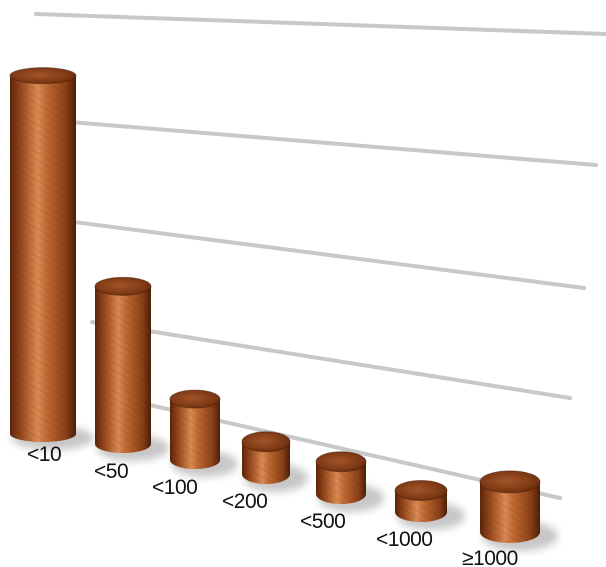 The image size is (606, 567). Describe the element at coordinates (111, 471) in the screenshot. I see `category-label: <50` at that location.